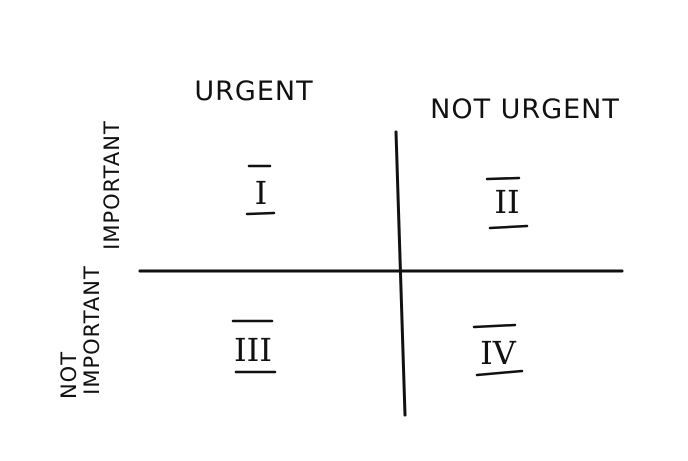  I want to click on quadrant-3: III, so click(254, 346).